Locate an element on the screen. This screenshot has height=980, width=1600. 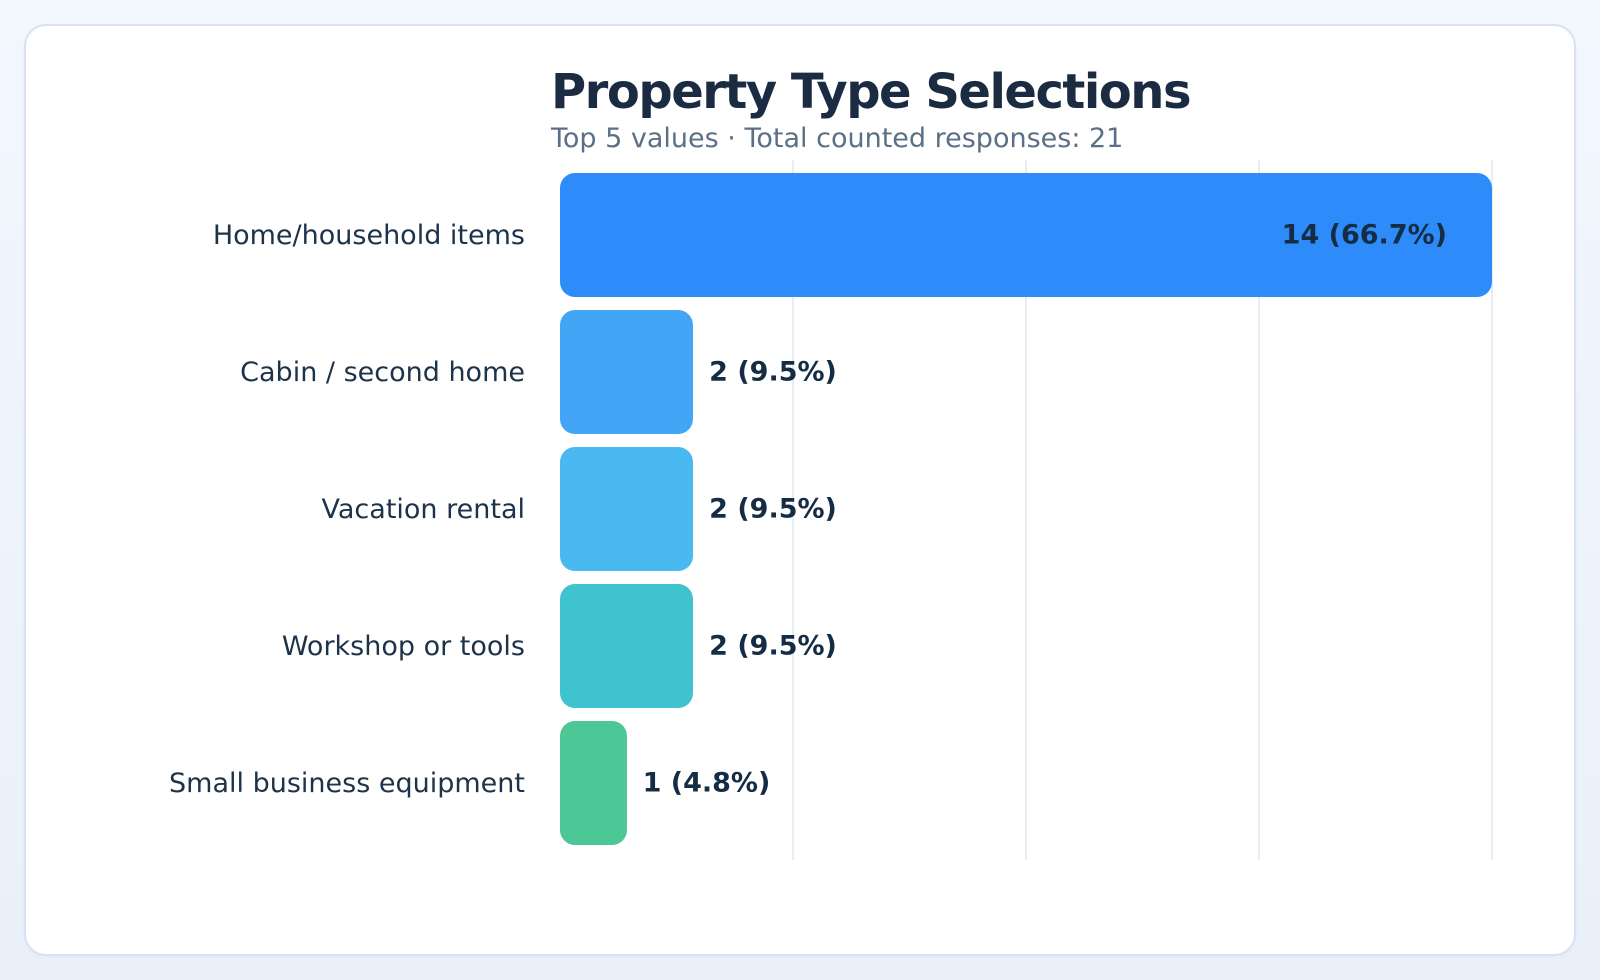
category-label: Workshop or tools is located at coordinates (403, 646).